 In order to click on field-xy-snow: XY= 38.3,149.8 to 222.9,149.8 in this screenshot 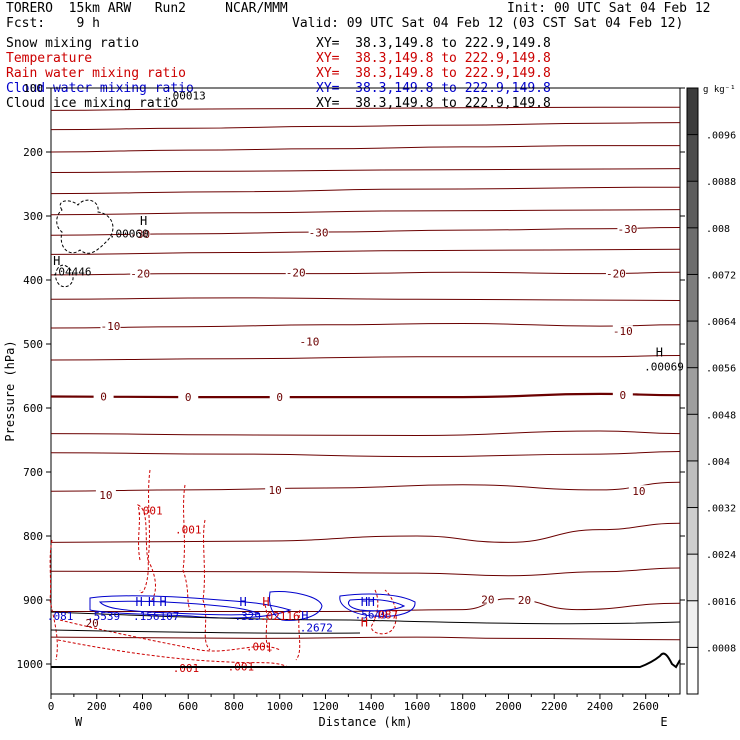, I will do `click(433, 43)`.